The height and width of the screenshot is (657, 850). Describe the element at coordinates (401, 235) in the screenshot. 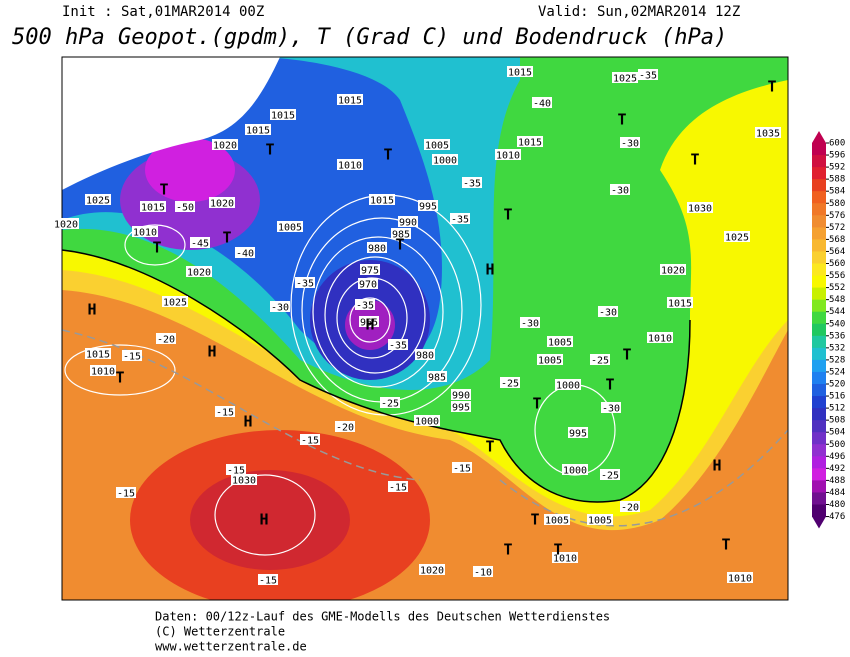

I see `contour-label: 985` at that location.